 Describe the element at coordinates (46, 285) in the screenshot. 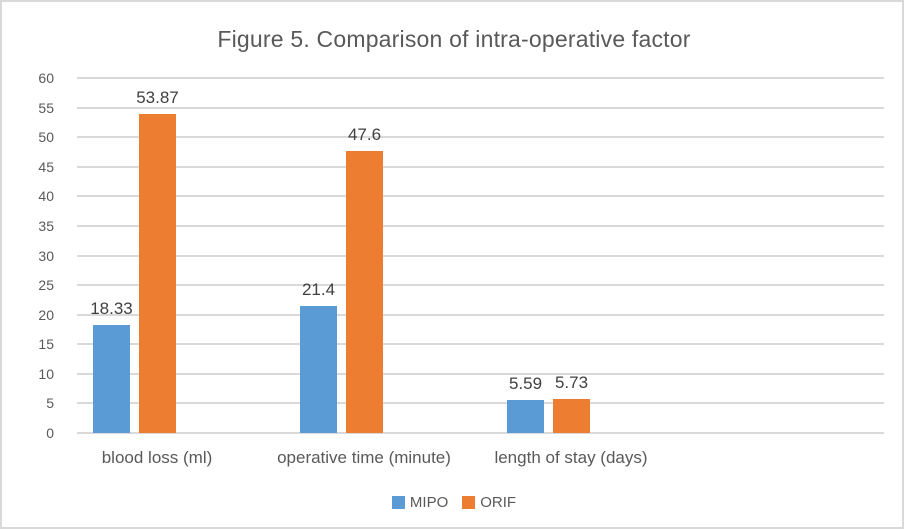

I see `y-axis-tick-label: 25` at that location.